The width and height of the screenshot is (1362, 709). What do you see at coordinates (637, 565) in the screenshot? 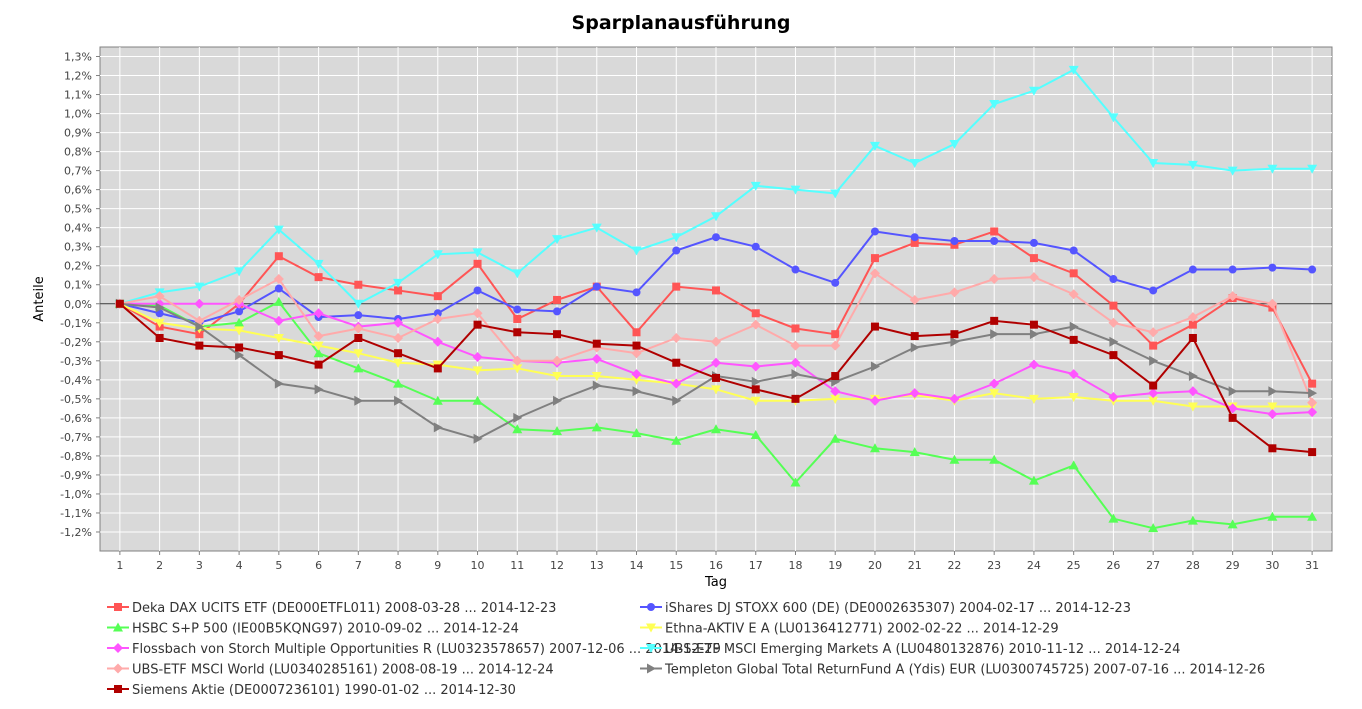
I see `x-tick-label: 14` at bounding box center [637, 565].